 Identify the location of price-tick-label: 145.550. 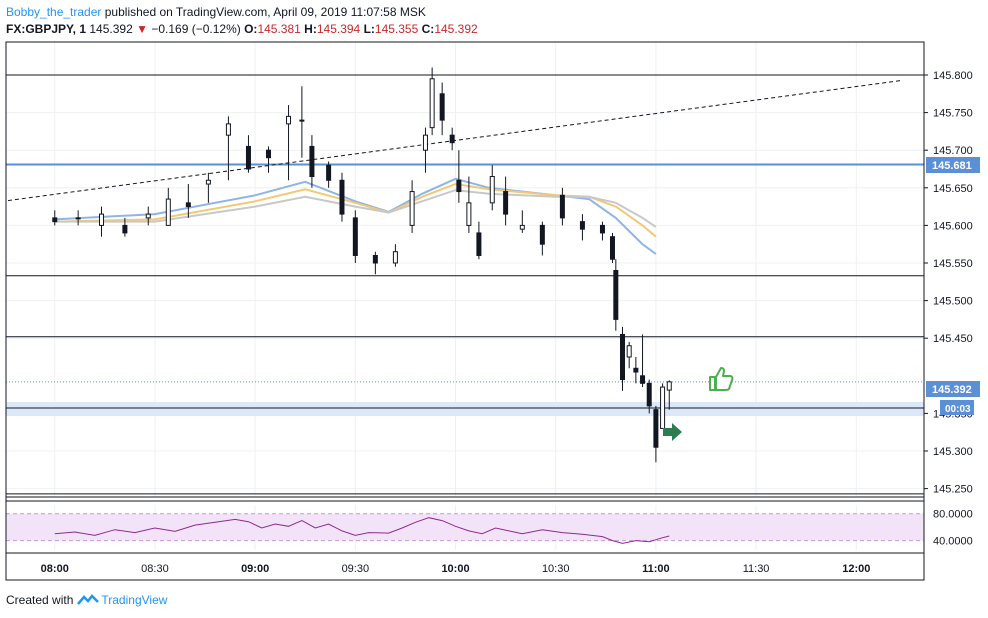
(953, 264).